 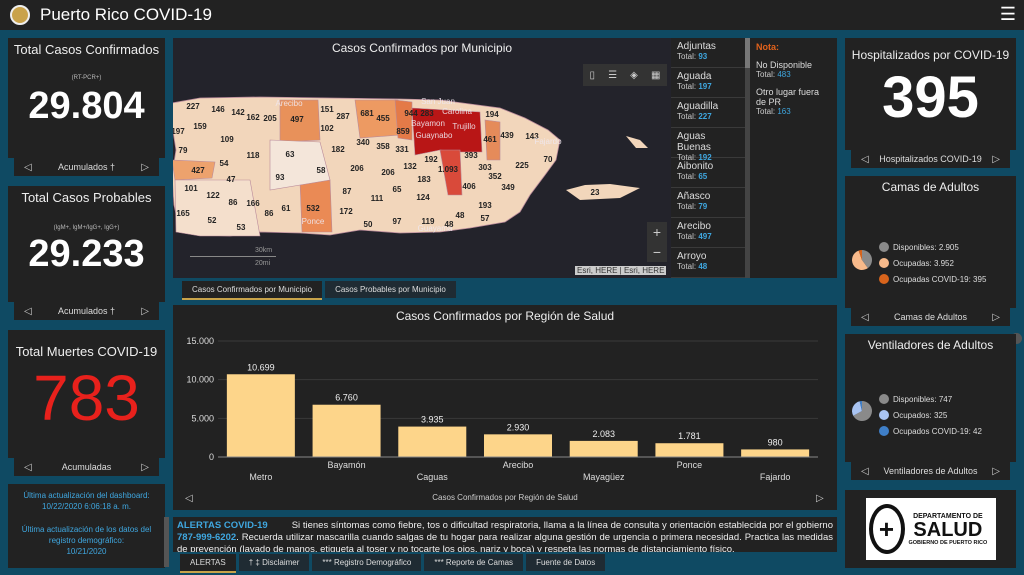 I want to click on municipio-value-label: 111, so click(x=377, y=198).